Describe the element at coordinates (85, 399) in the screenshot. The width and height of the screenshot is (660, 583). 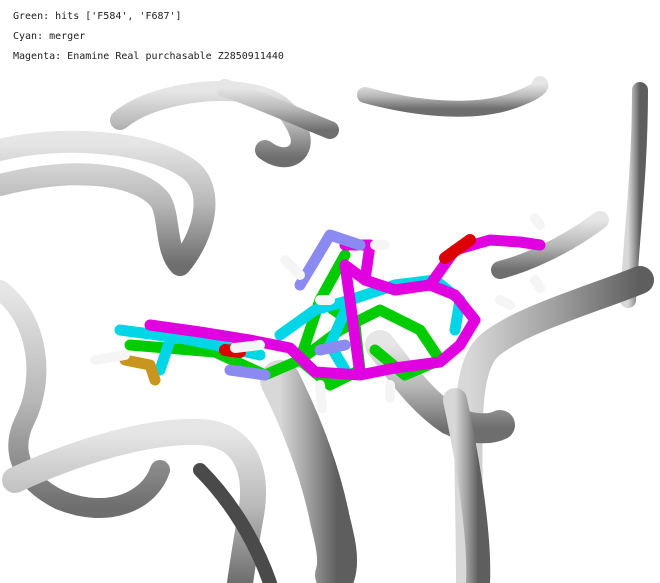
I see `ribbon-left-arc` at that location.